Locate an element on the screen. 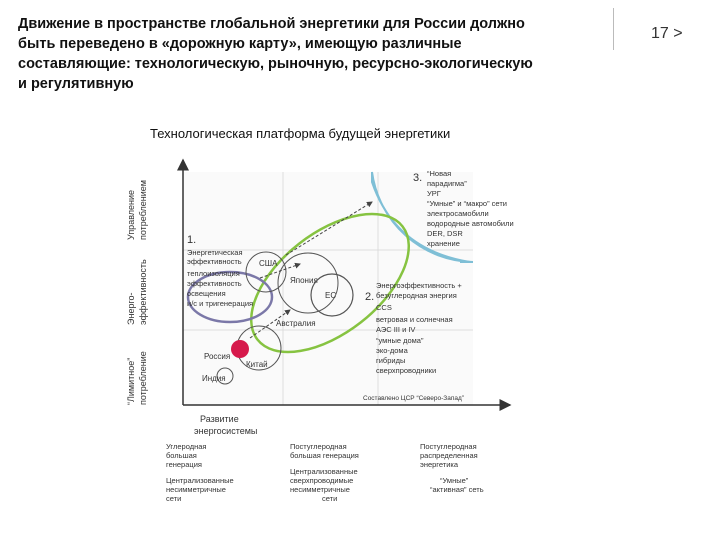 The width and height of the screenshot is (720, 540). x-col3-top: энергетика is located at coordinates (439, 464).